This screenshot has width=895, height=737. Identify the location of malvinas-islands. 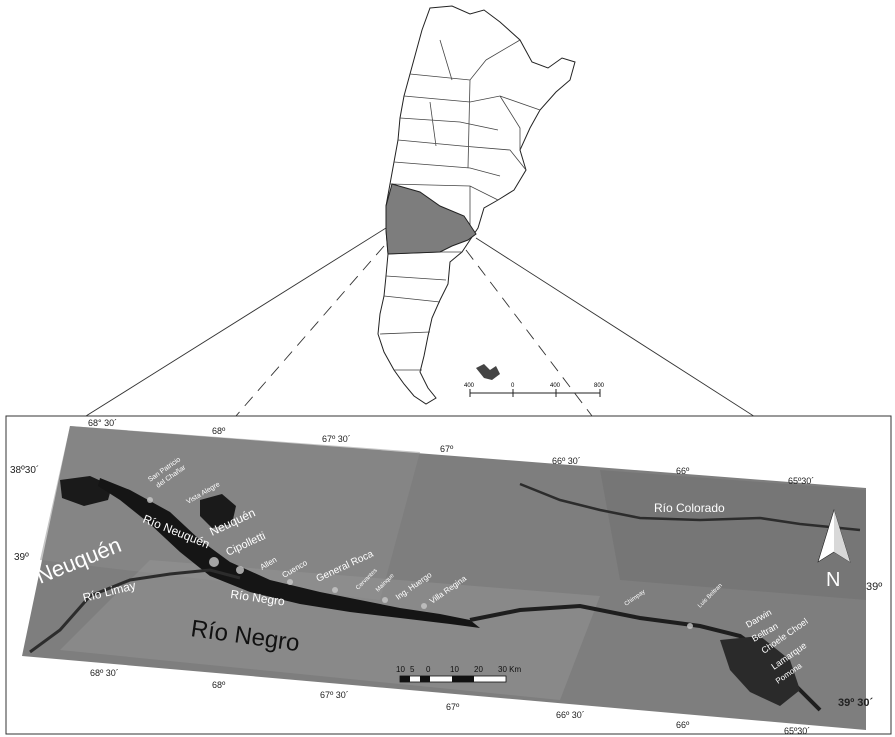
(488, 372).